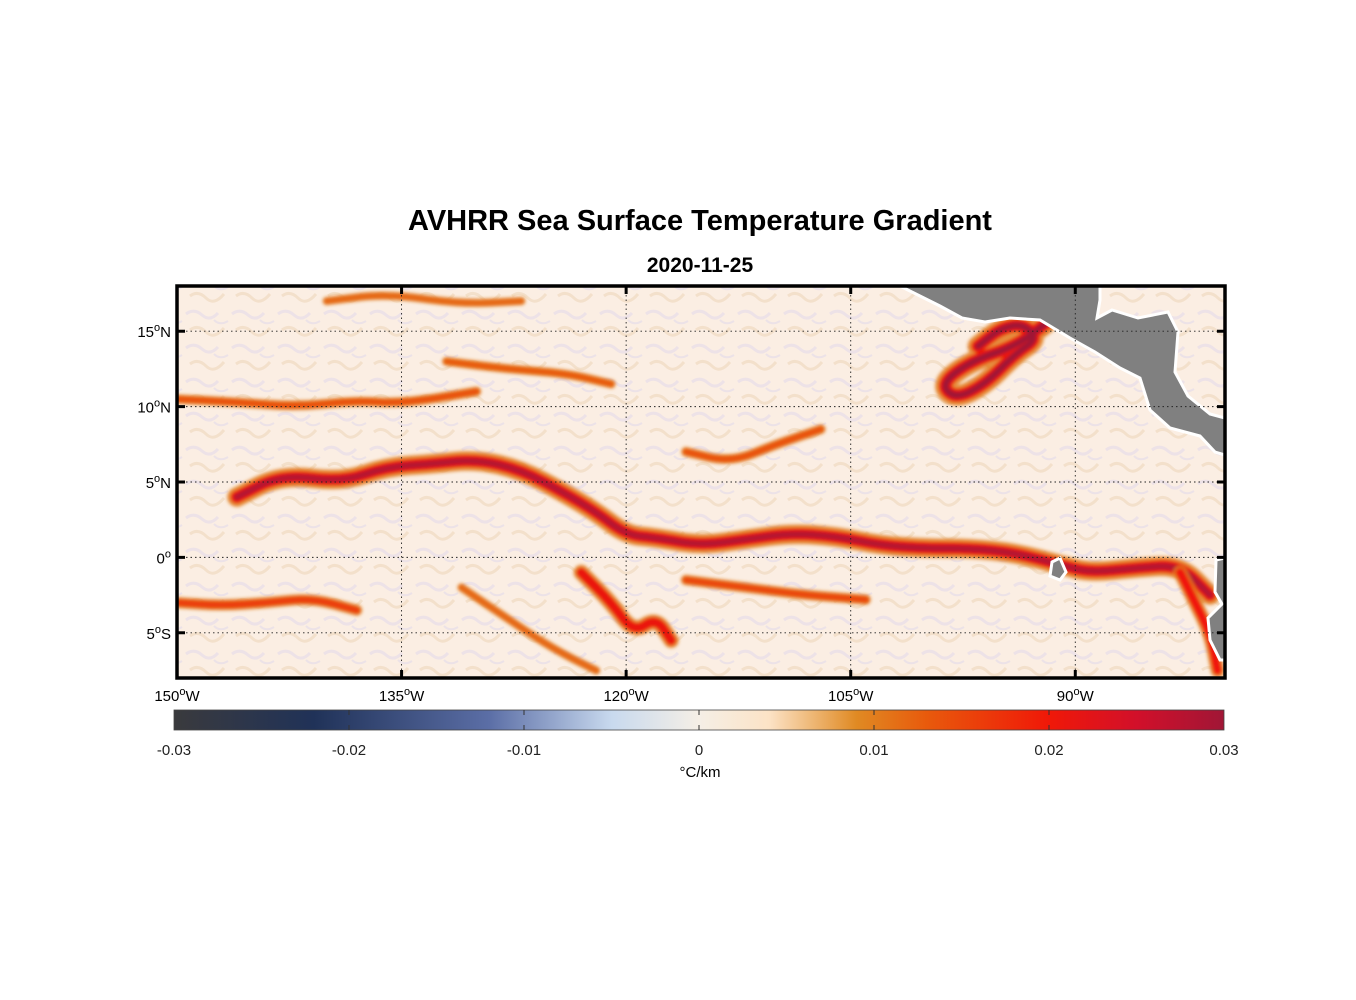  What do you see at coordinates (775, 589) in the screenshot?
I see `south-front-c` at bounding box center [775, 589].